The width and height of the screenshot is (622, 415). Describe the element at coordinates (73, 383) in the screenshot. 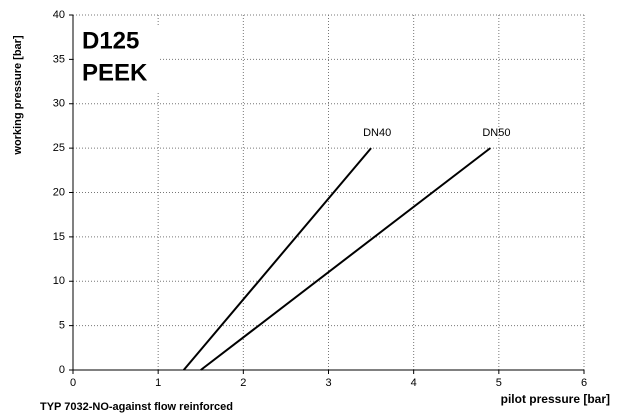

I see `x-tick-label: 0` at that location.